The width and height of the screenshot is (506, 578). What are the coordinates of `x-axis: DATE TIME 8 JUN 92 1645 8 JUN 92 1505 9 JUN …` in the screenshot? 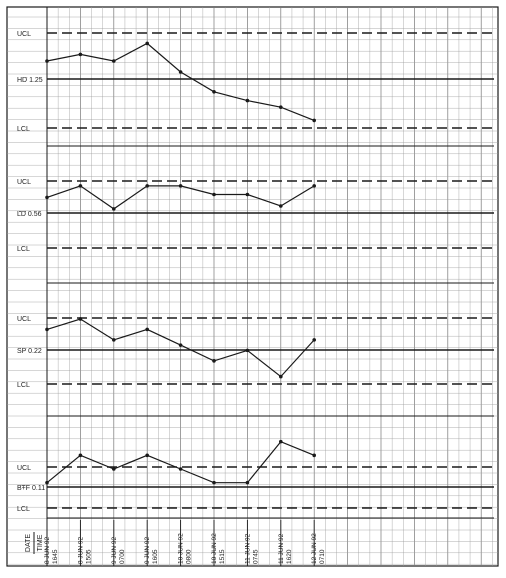 It's located at (175, 543).